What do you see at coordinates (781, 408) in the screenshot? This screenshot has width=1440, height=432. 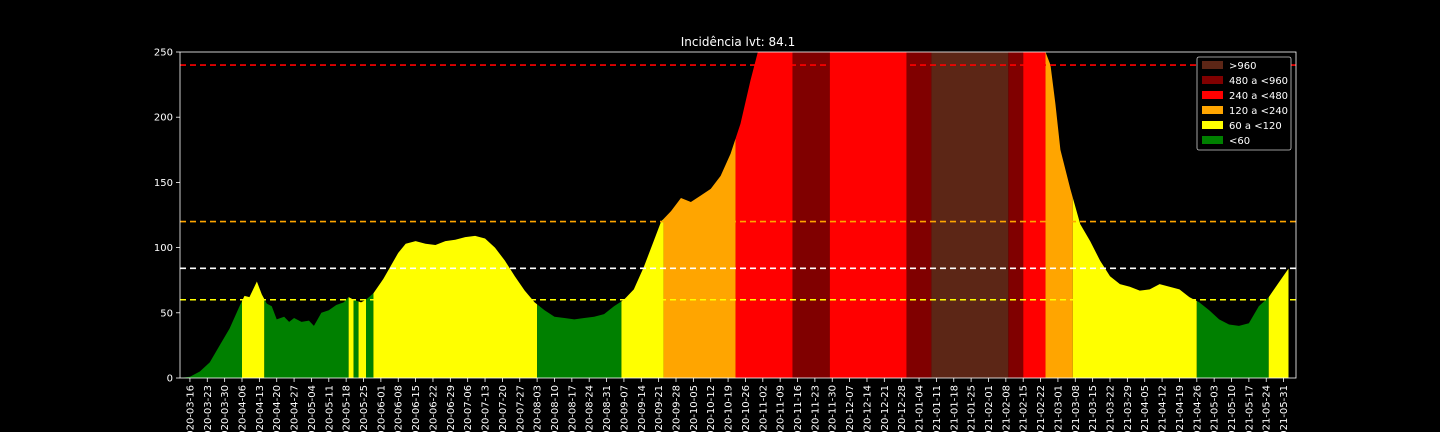 I see `x-tick-label: 2020-11-09` at bounding box center [781, 408].